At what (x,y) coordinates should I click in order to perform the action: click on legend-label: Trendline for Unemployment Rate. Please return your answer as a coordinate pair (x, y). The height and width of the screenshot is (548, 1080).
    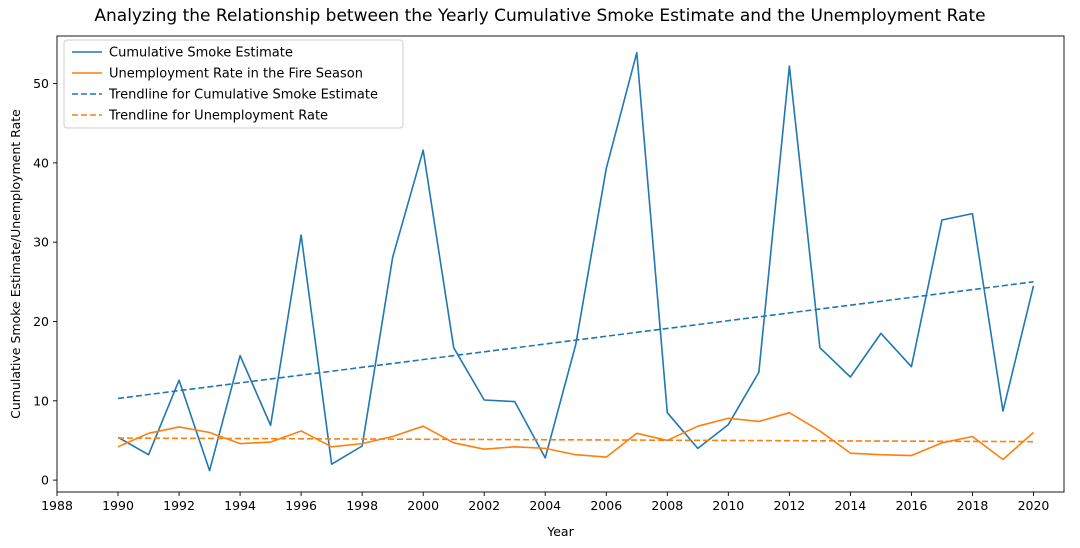
    Looking at the image, I should click on (218, 116).